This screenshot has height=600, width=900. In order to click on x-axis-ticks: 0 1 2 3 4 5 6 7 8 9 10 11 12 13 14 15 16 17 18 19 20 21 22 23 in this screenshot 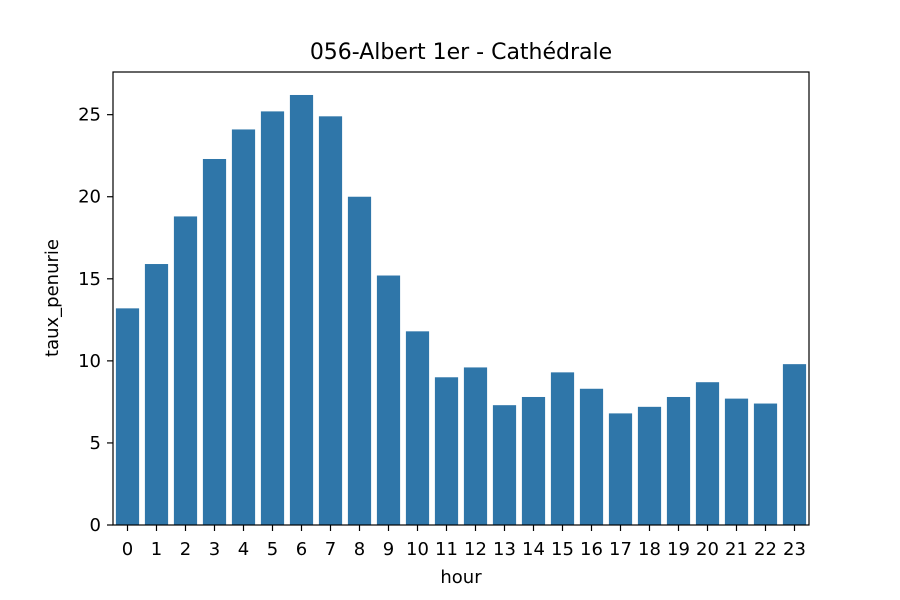, I will do `click(464, 542)`.